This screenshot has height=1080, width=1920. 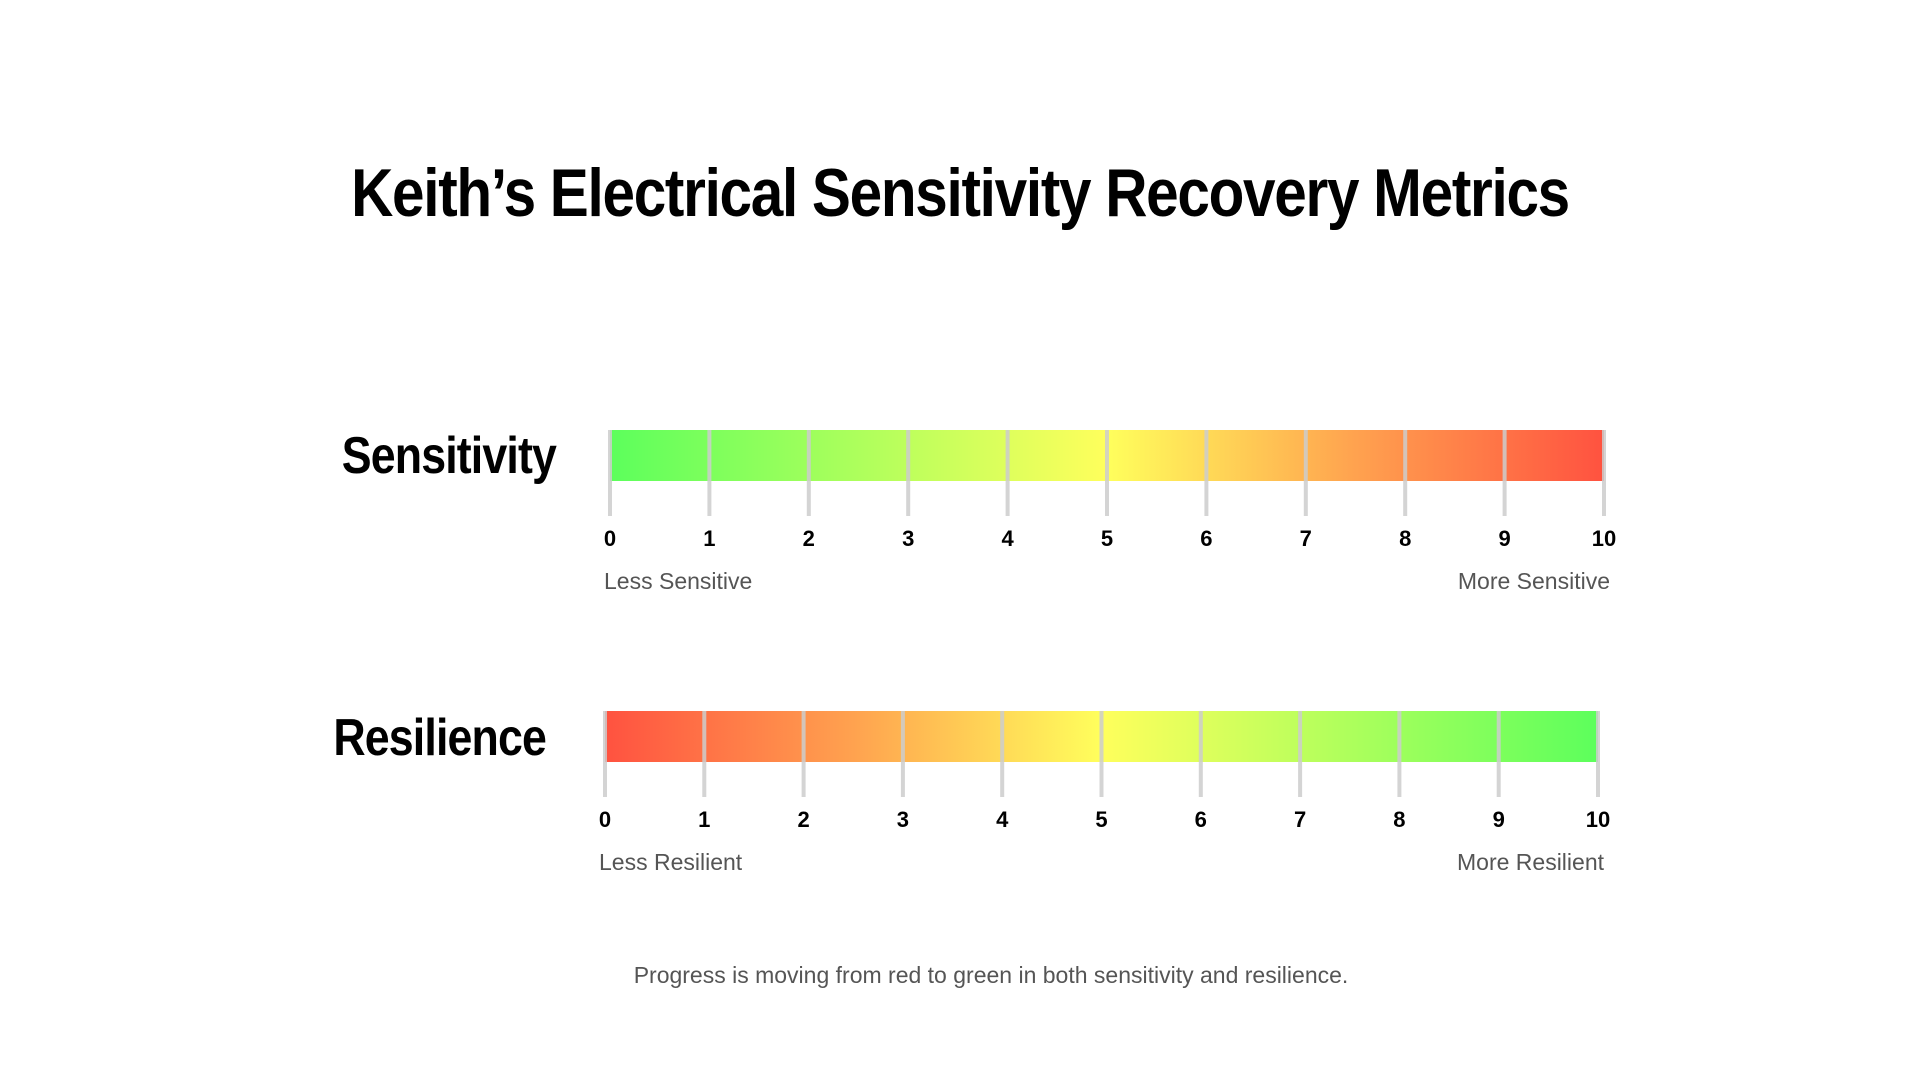 I want to click on sensitivity-high-caption: More Sensitive, so click(x=1533, y=581).